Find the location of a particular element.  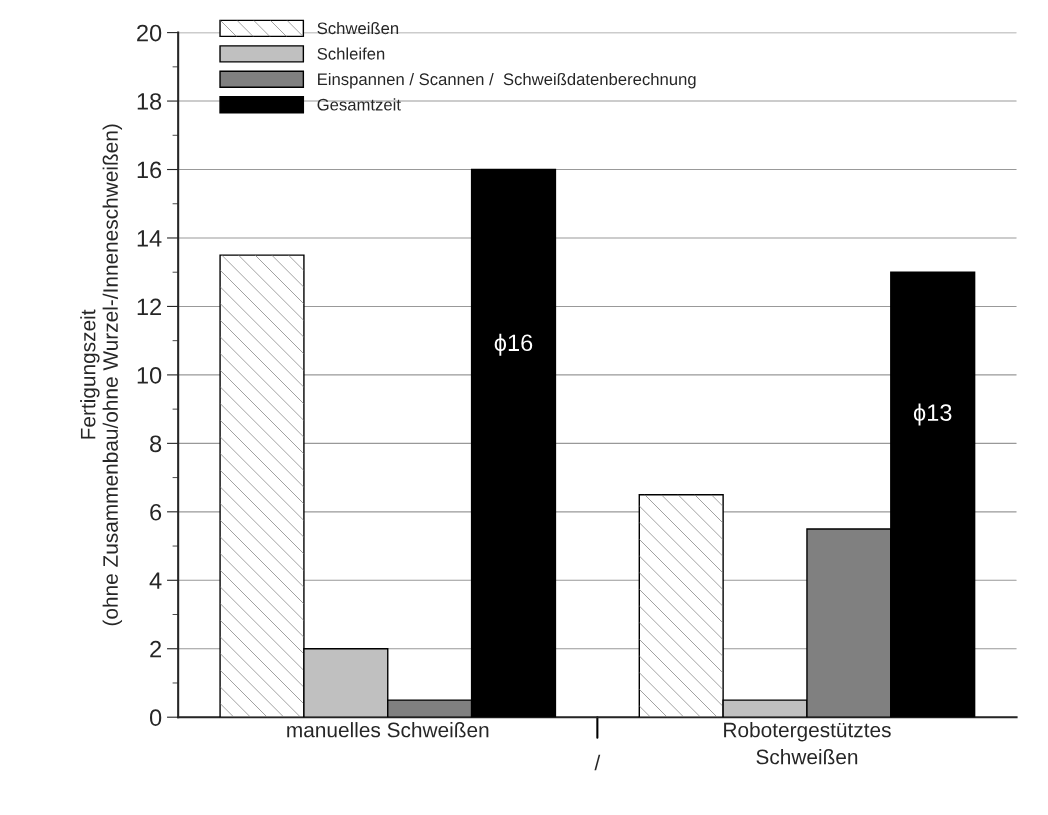

y-tick-label: 14 is located at coordinates (149, 238).